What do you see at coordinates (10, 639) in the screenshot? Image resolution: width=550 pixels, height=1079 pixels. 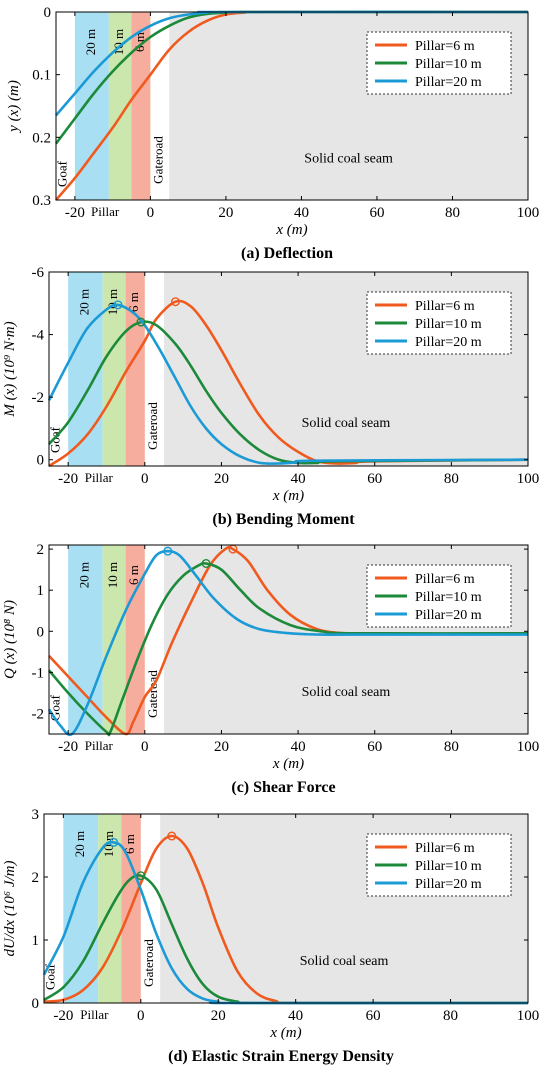 I see `y-axis-label: Q (x) (10⁸ N)` at bounding box center [10, 639].